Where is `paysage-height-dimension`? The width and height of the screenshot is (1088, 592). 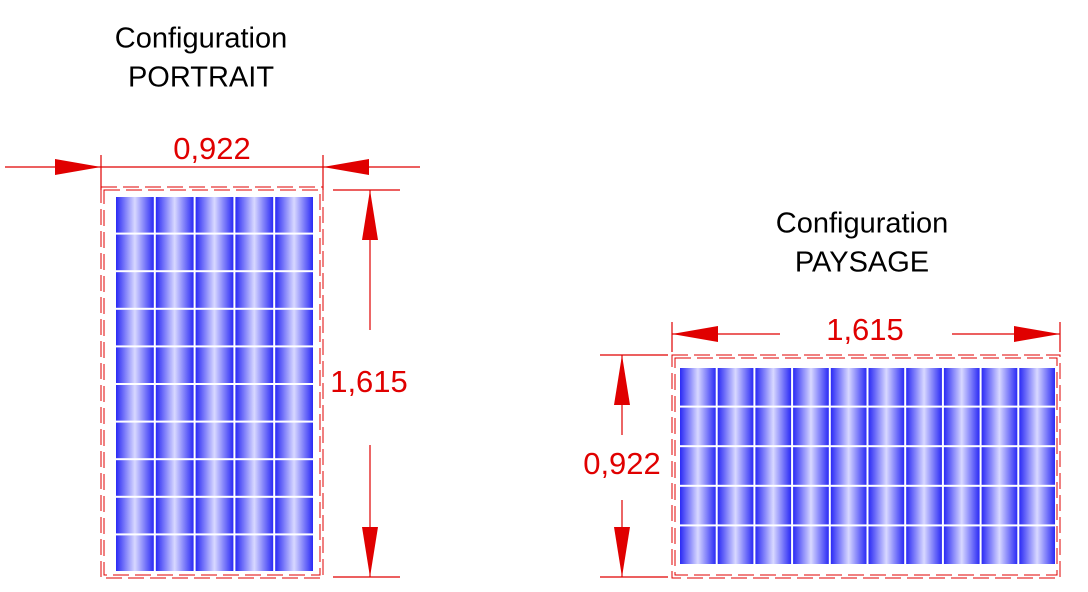 paysage-height-dimension is located at coordinates (634, 466).